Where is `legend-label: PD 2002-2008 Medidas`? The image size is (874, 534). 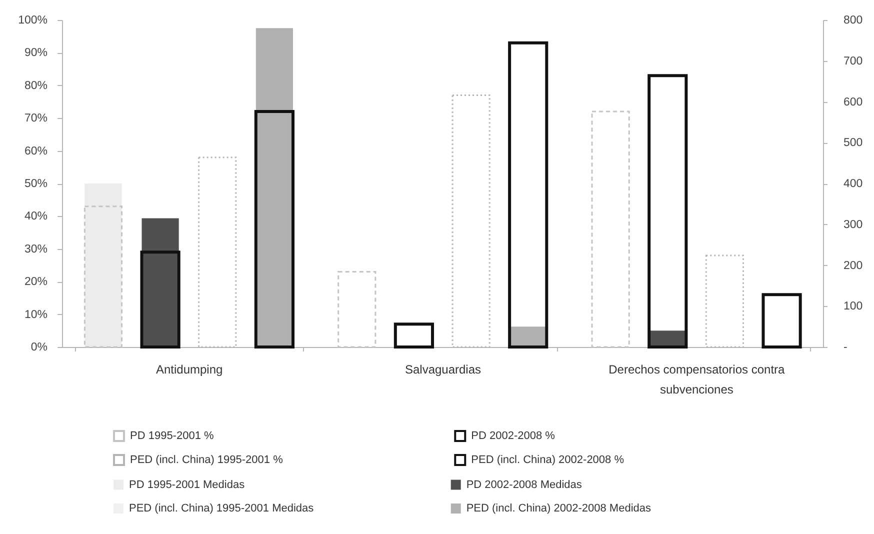 legend-label: PD 2002-2008 Medidas is located at coordinates (524, 484).